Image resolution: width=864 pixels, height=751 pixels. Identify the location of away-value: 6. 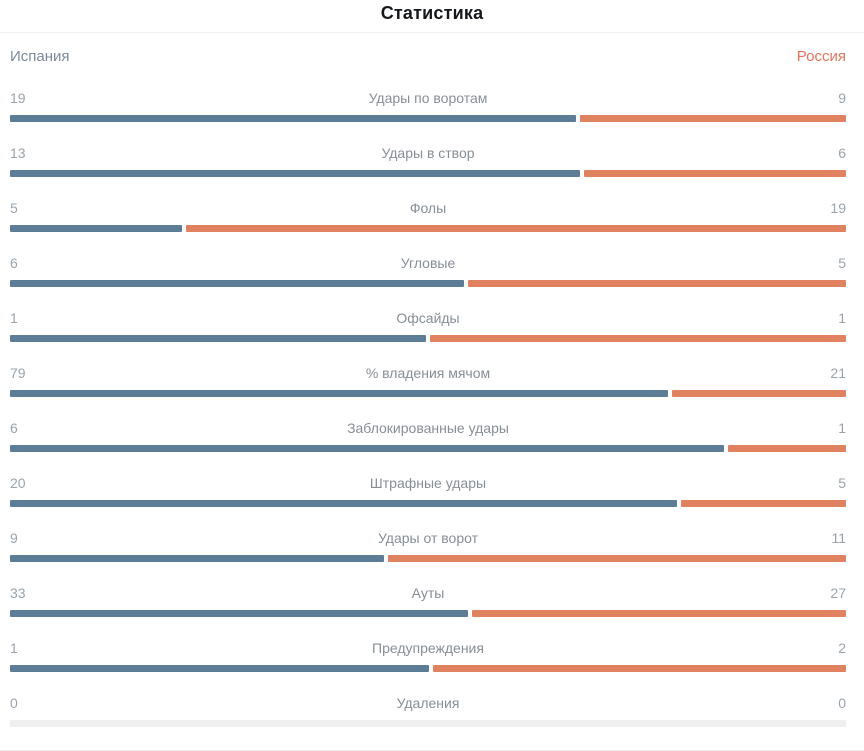
(842, 153).